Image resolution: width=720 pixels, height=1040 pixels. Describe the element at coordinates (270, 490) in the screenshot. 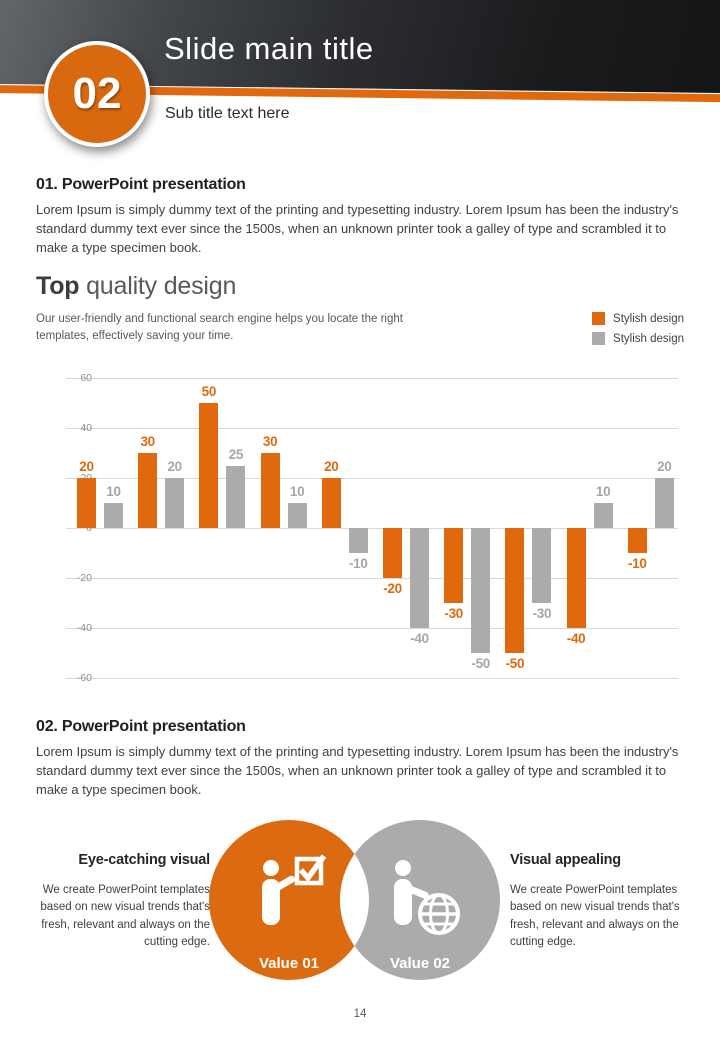

I see `bar-series1-group4` at that location.